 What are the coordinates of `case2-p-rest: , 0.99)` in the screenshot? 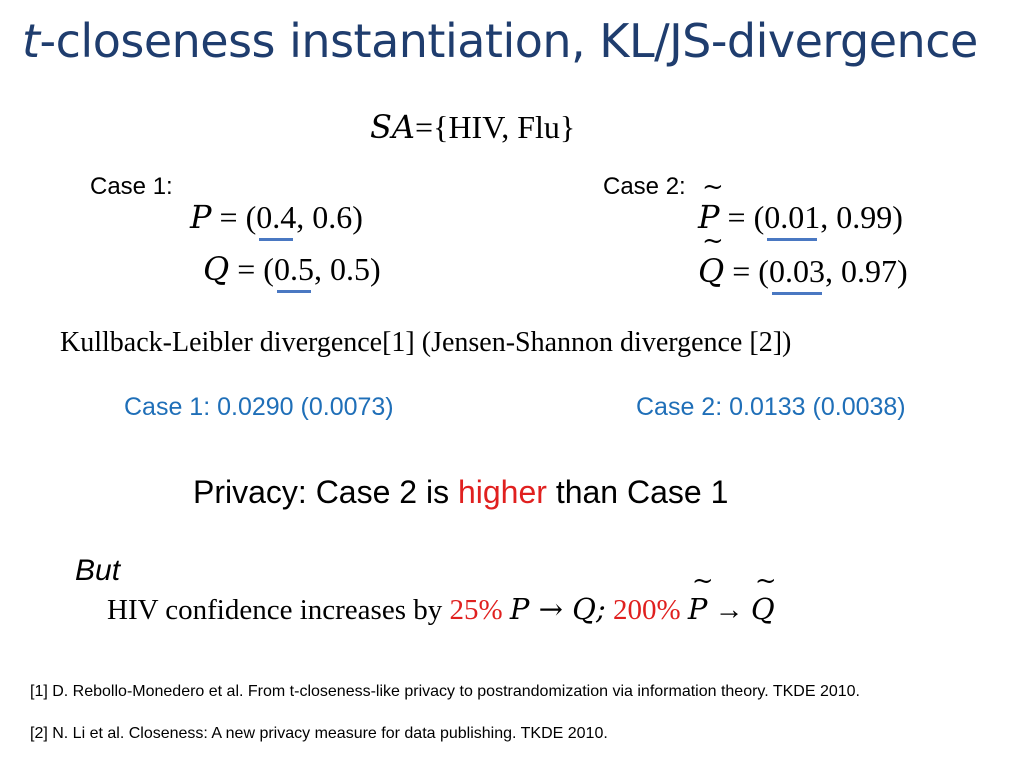 It's located at (861, 217).